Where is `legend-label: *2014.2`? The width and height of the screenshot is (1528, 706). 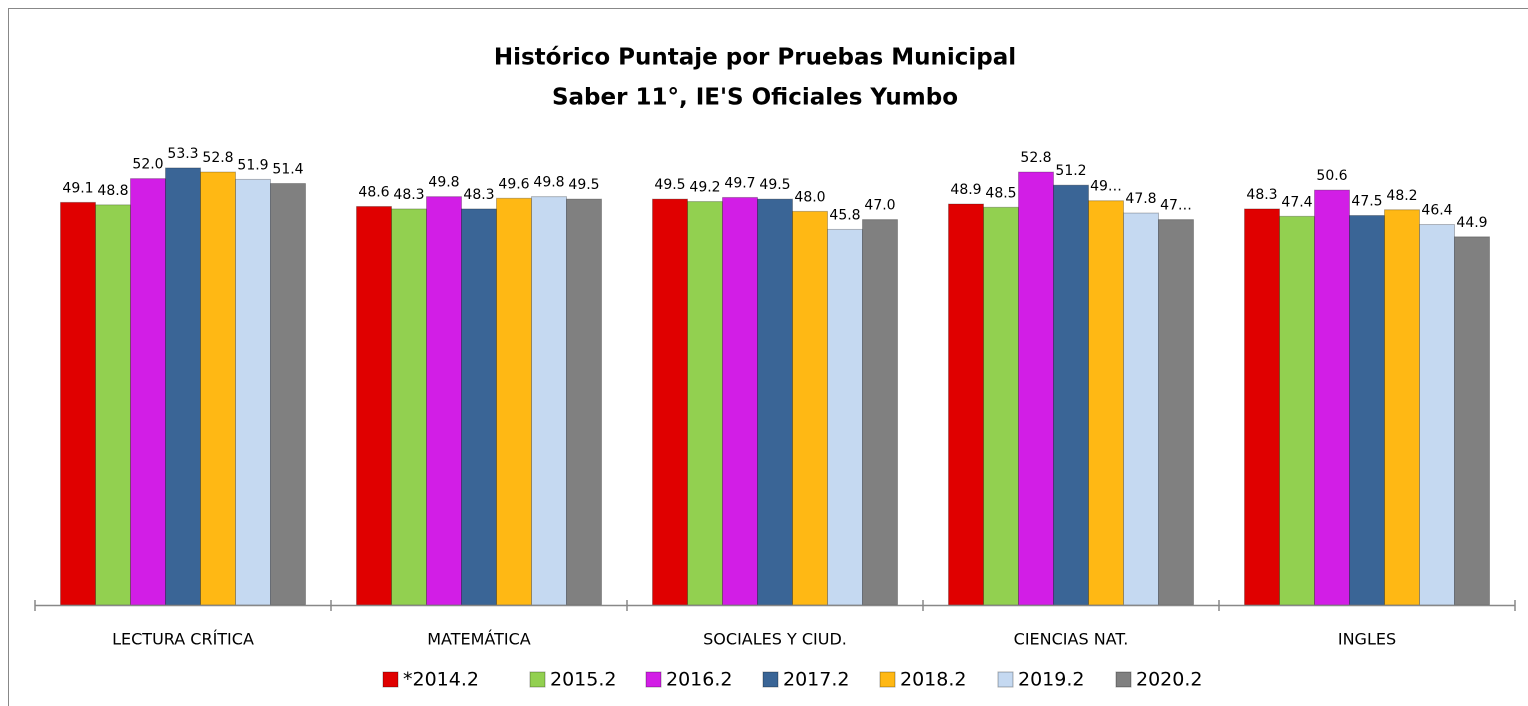 legend-label: *2014.2 is located at coordinates (441, 680).